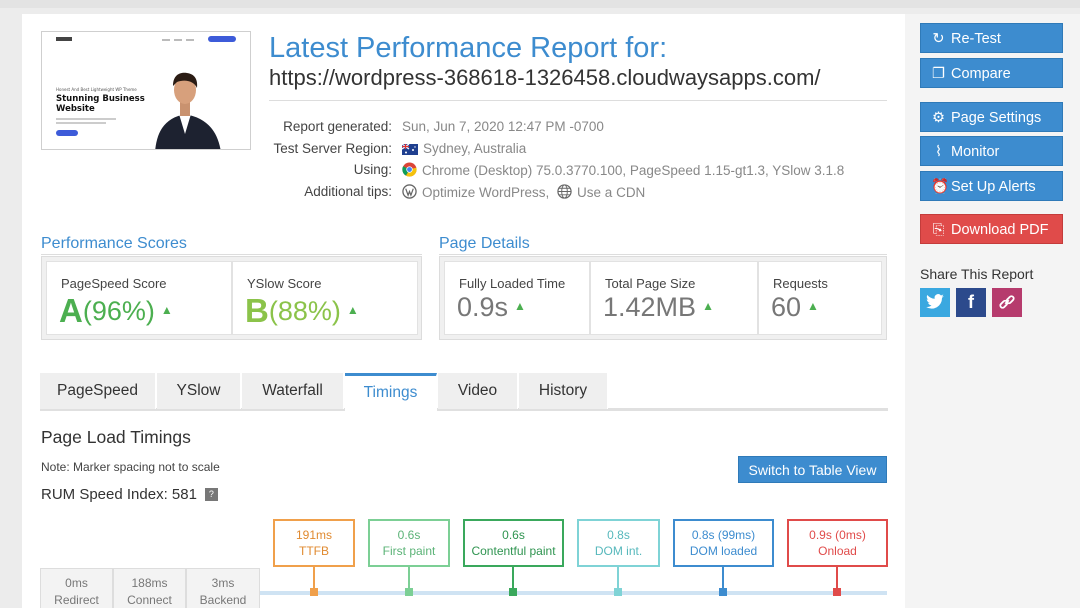 This screenshot has width=1080, height=608. Describe the element at coordinates (211, 494) in the screenshot. I see `help-icon: ?` at that location.